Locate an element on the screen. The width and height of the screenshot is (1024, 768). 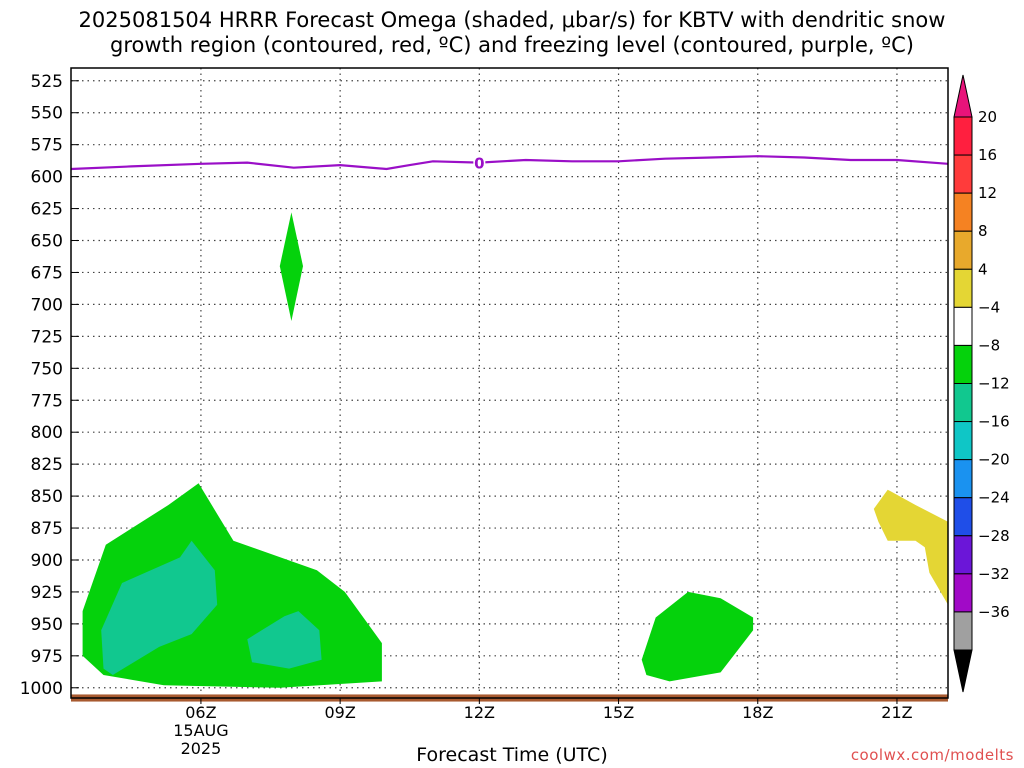
x-tick-label: 12Z is located at coordinates (479, 712).